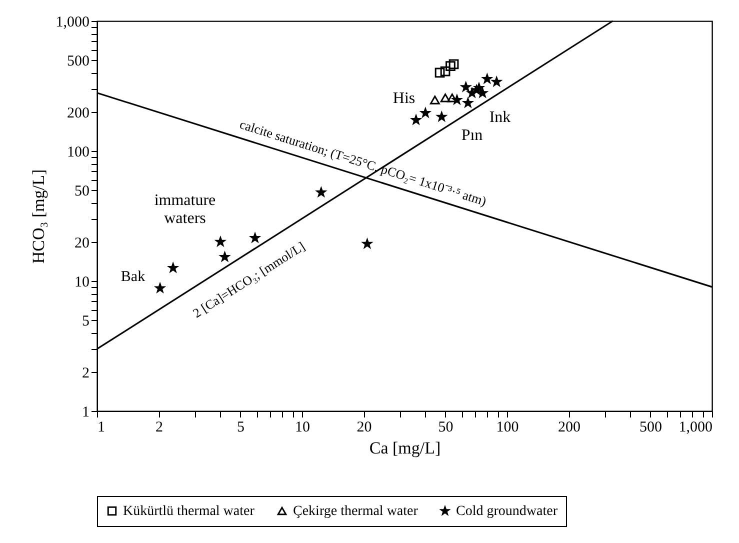  Describe the element at coordinates (78, 152) in the screenshot. I see `y-tick-label: 100` at that location.